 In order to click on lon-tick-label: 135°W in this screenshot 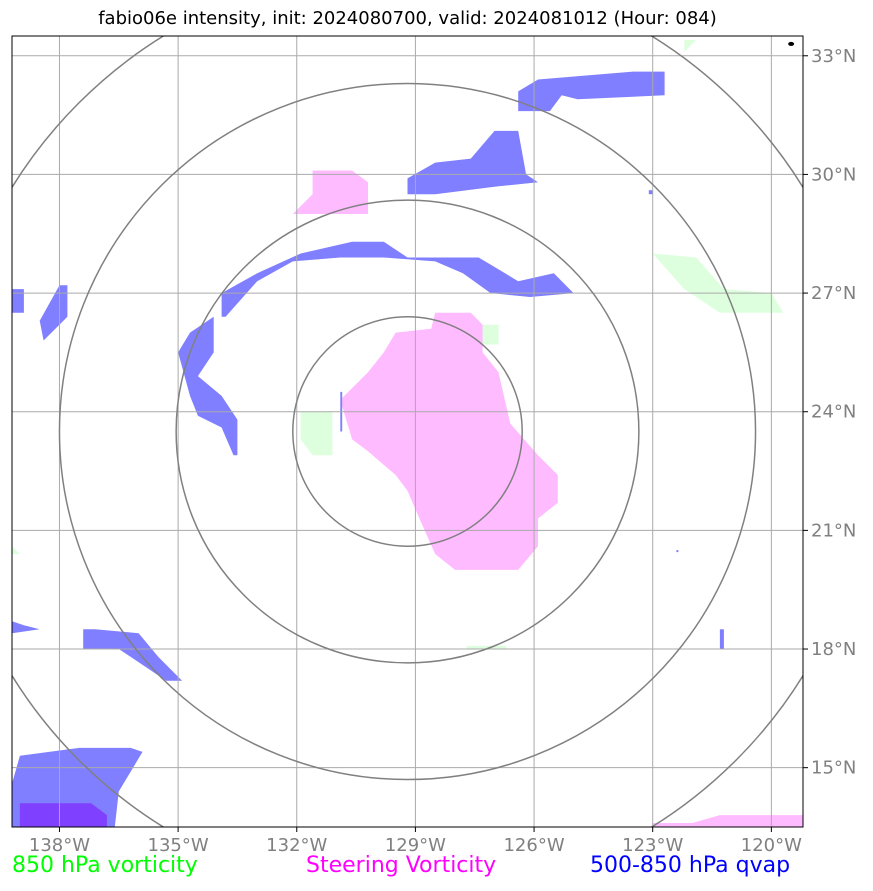, I will do `click(178, 845)`.